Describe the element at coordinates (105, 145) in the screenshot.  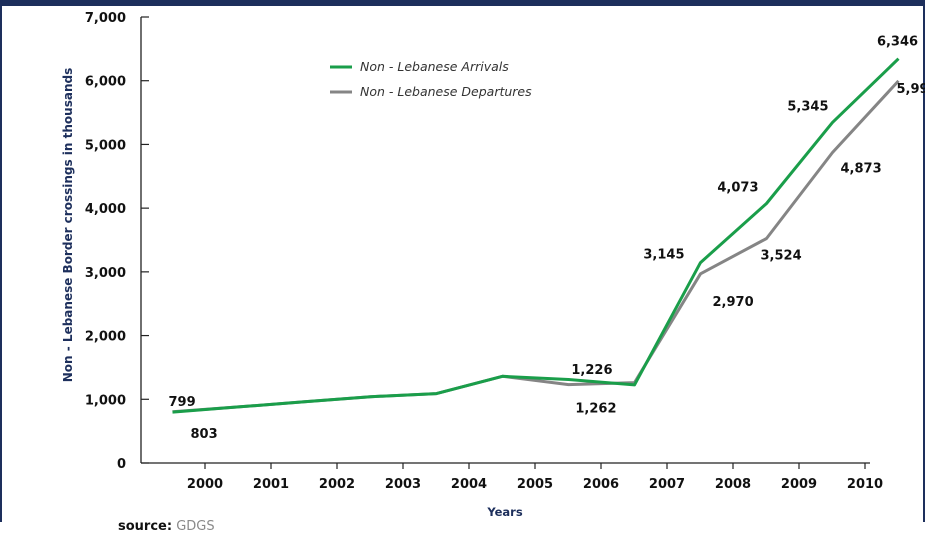
I see `y-tick-label: 5,000` at that location.